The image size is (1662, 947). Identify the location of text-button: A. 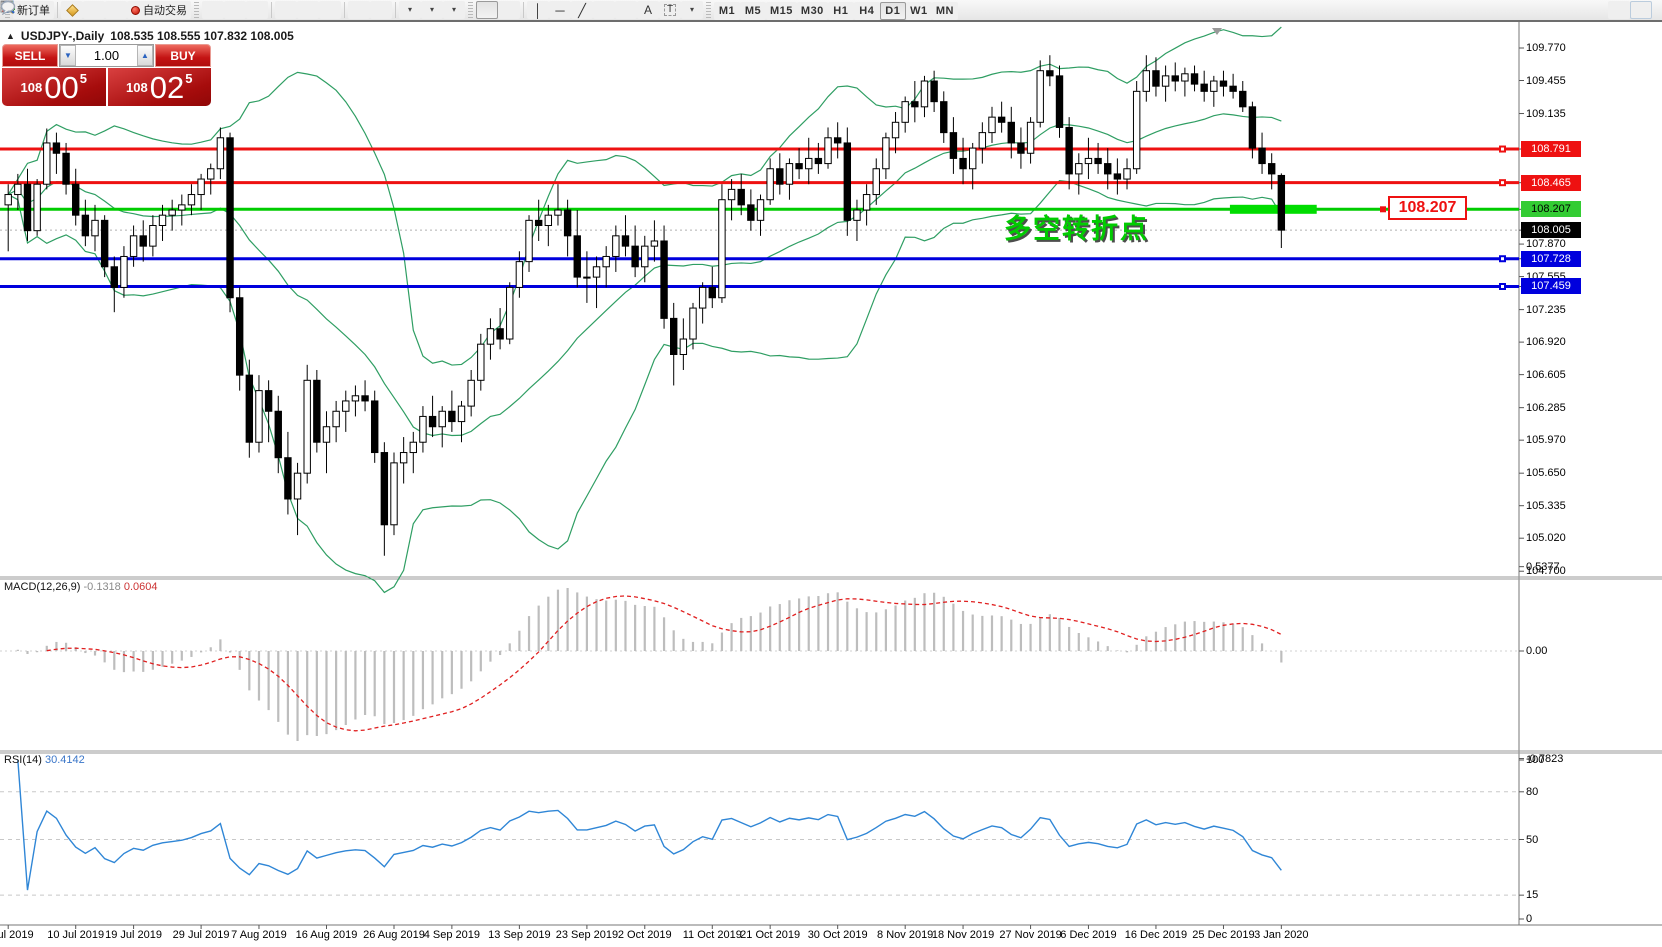
(648, 10).